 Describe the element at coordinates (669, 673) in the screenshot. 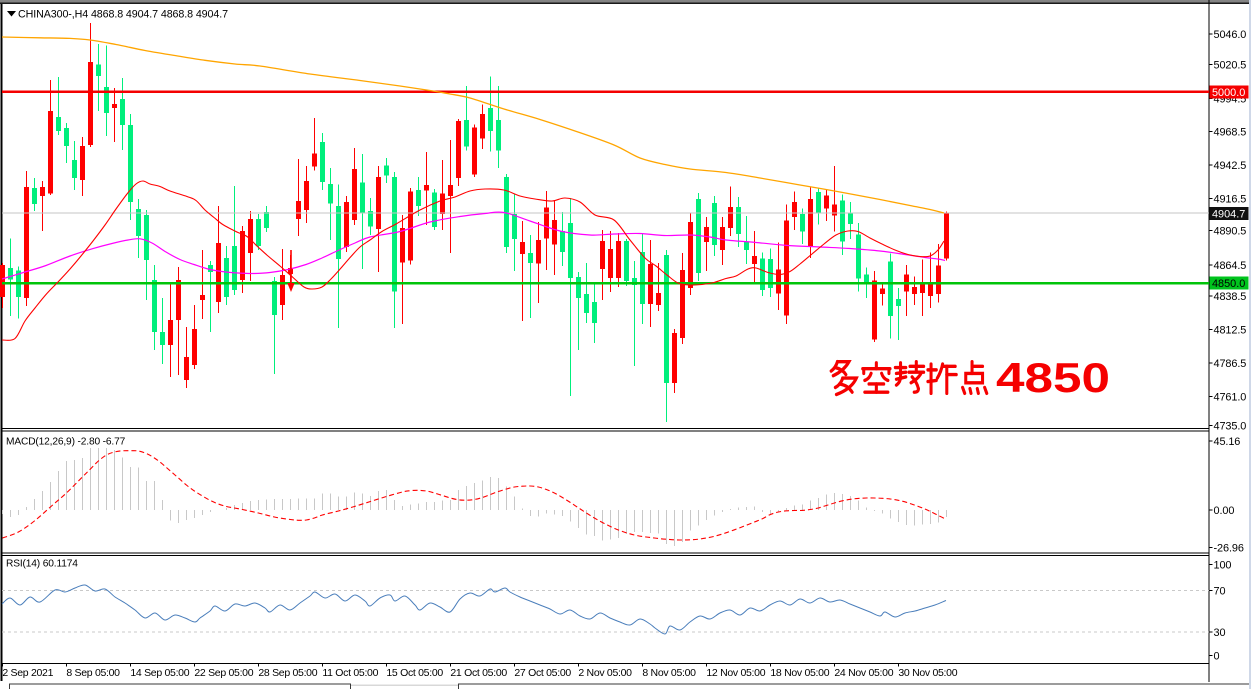

I see `svg-text: 8 Nov 05:00` at that location.